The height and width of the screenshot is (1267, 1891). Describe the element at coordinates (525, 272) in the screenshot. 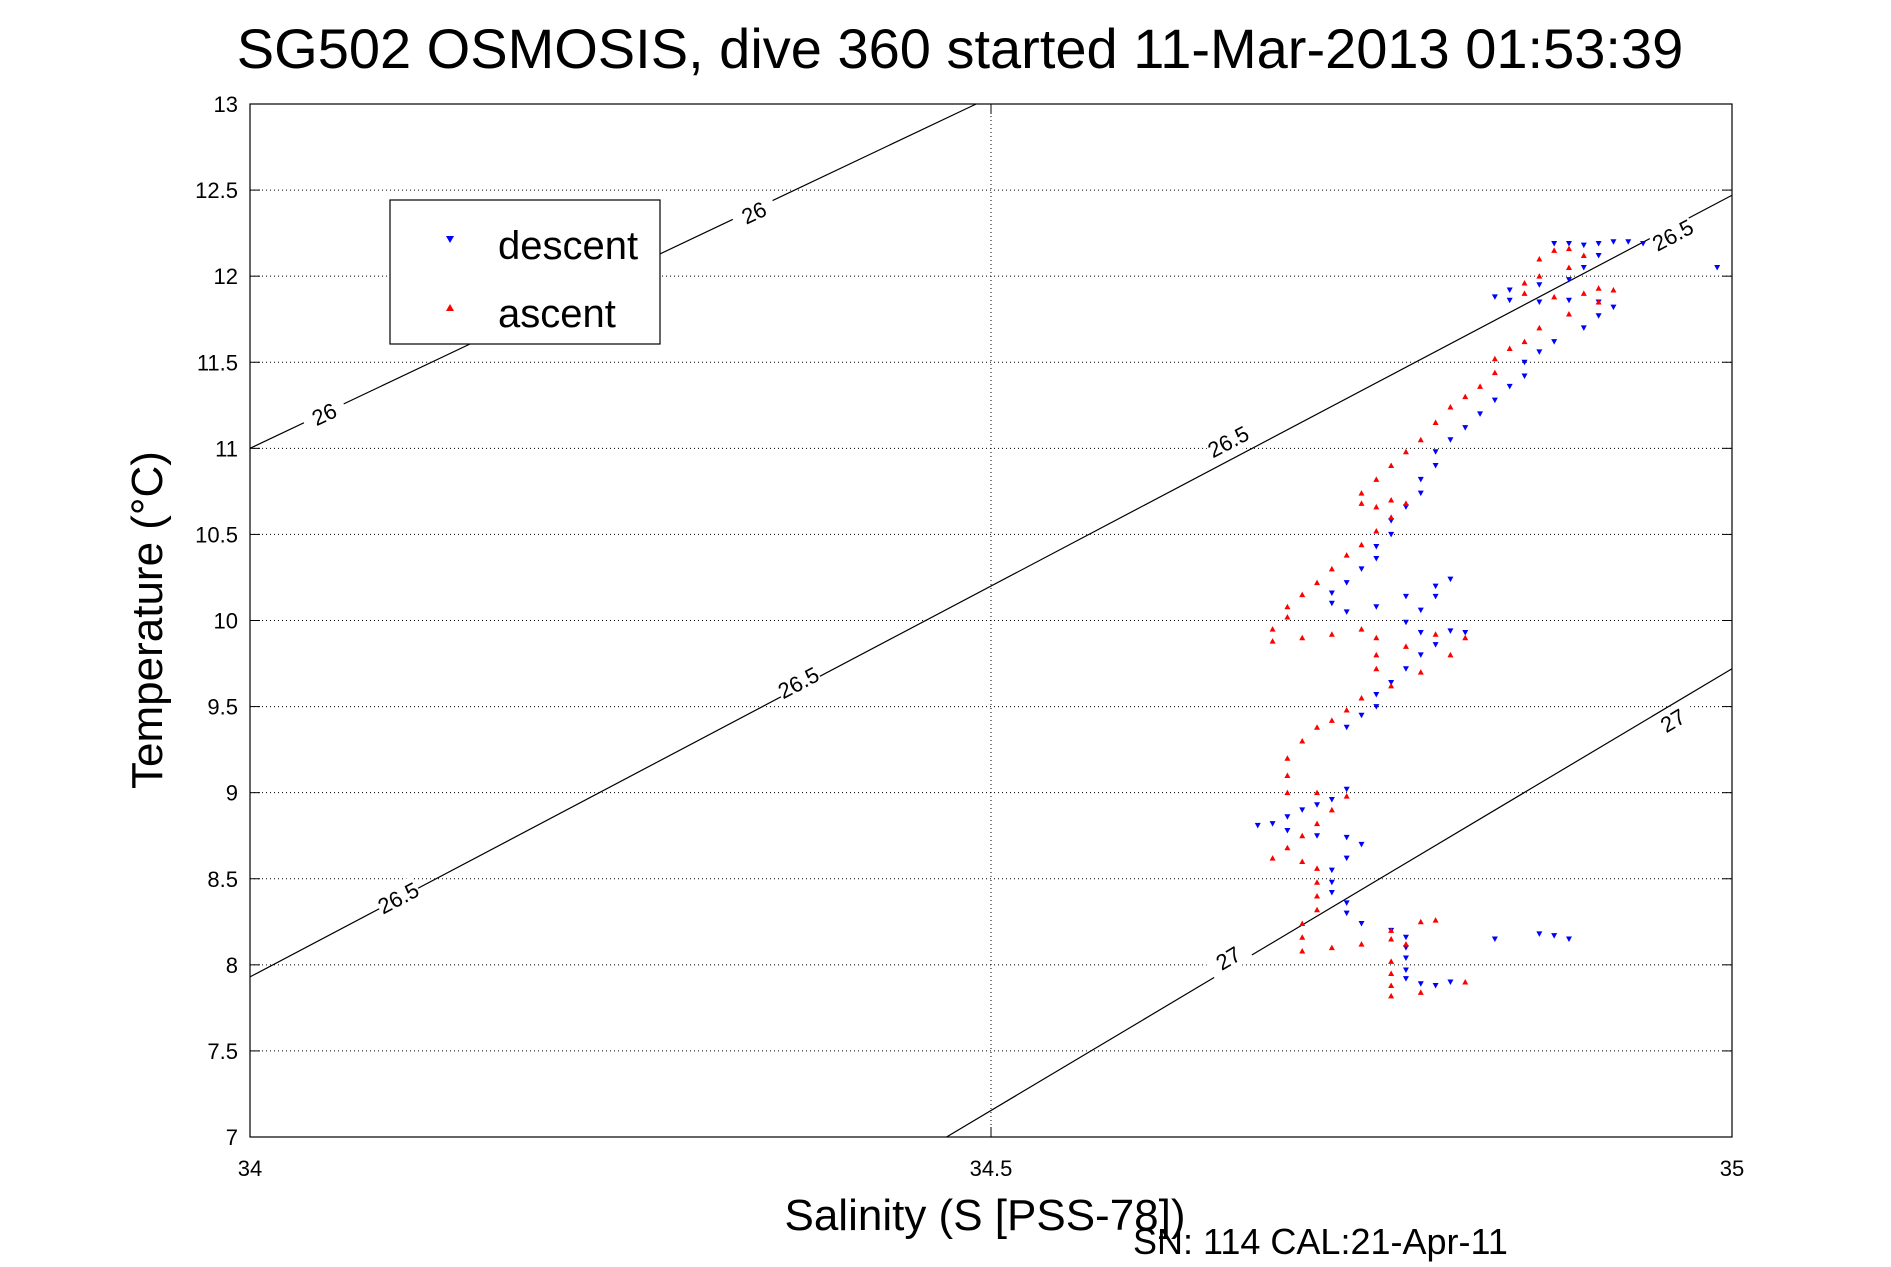

I see `legend: descent ascent` at that location.